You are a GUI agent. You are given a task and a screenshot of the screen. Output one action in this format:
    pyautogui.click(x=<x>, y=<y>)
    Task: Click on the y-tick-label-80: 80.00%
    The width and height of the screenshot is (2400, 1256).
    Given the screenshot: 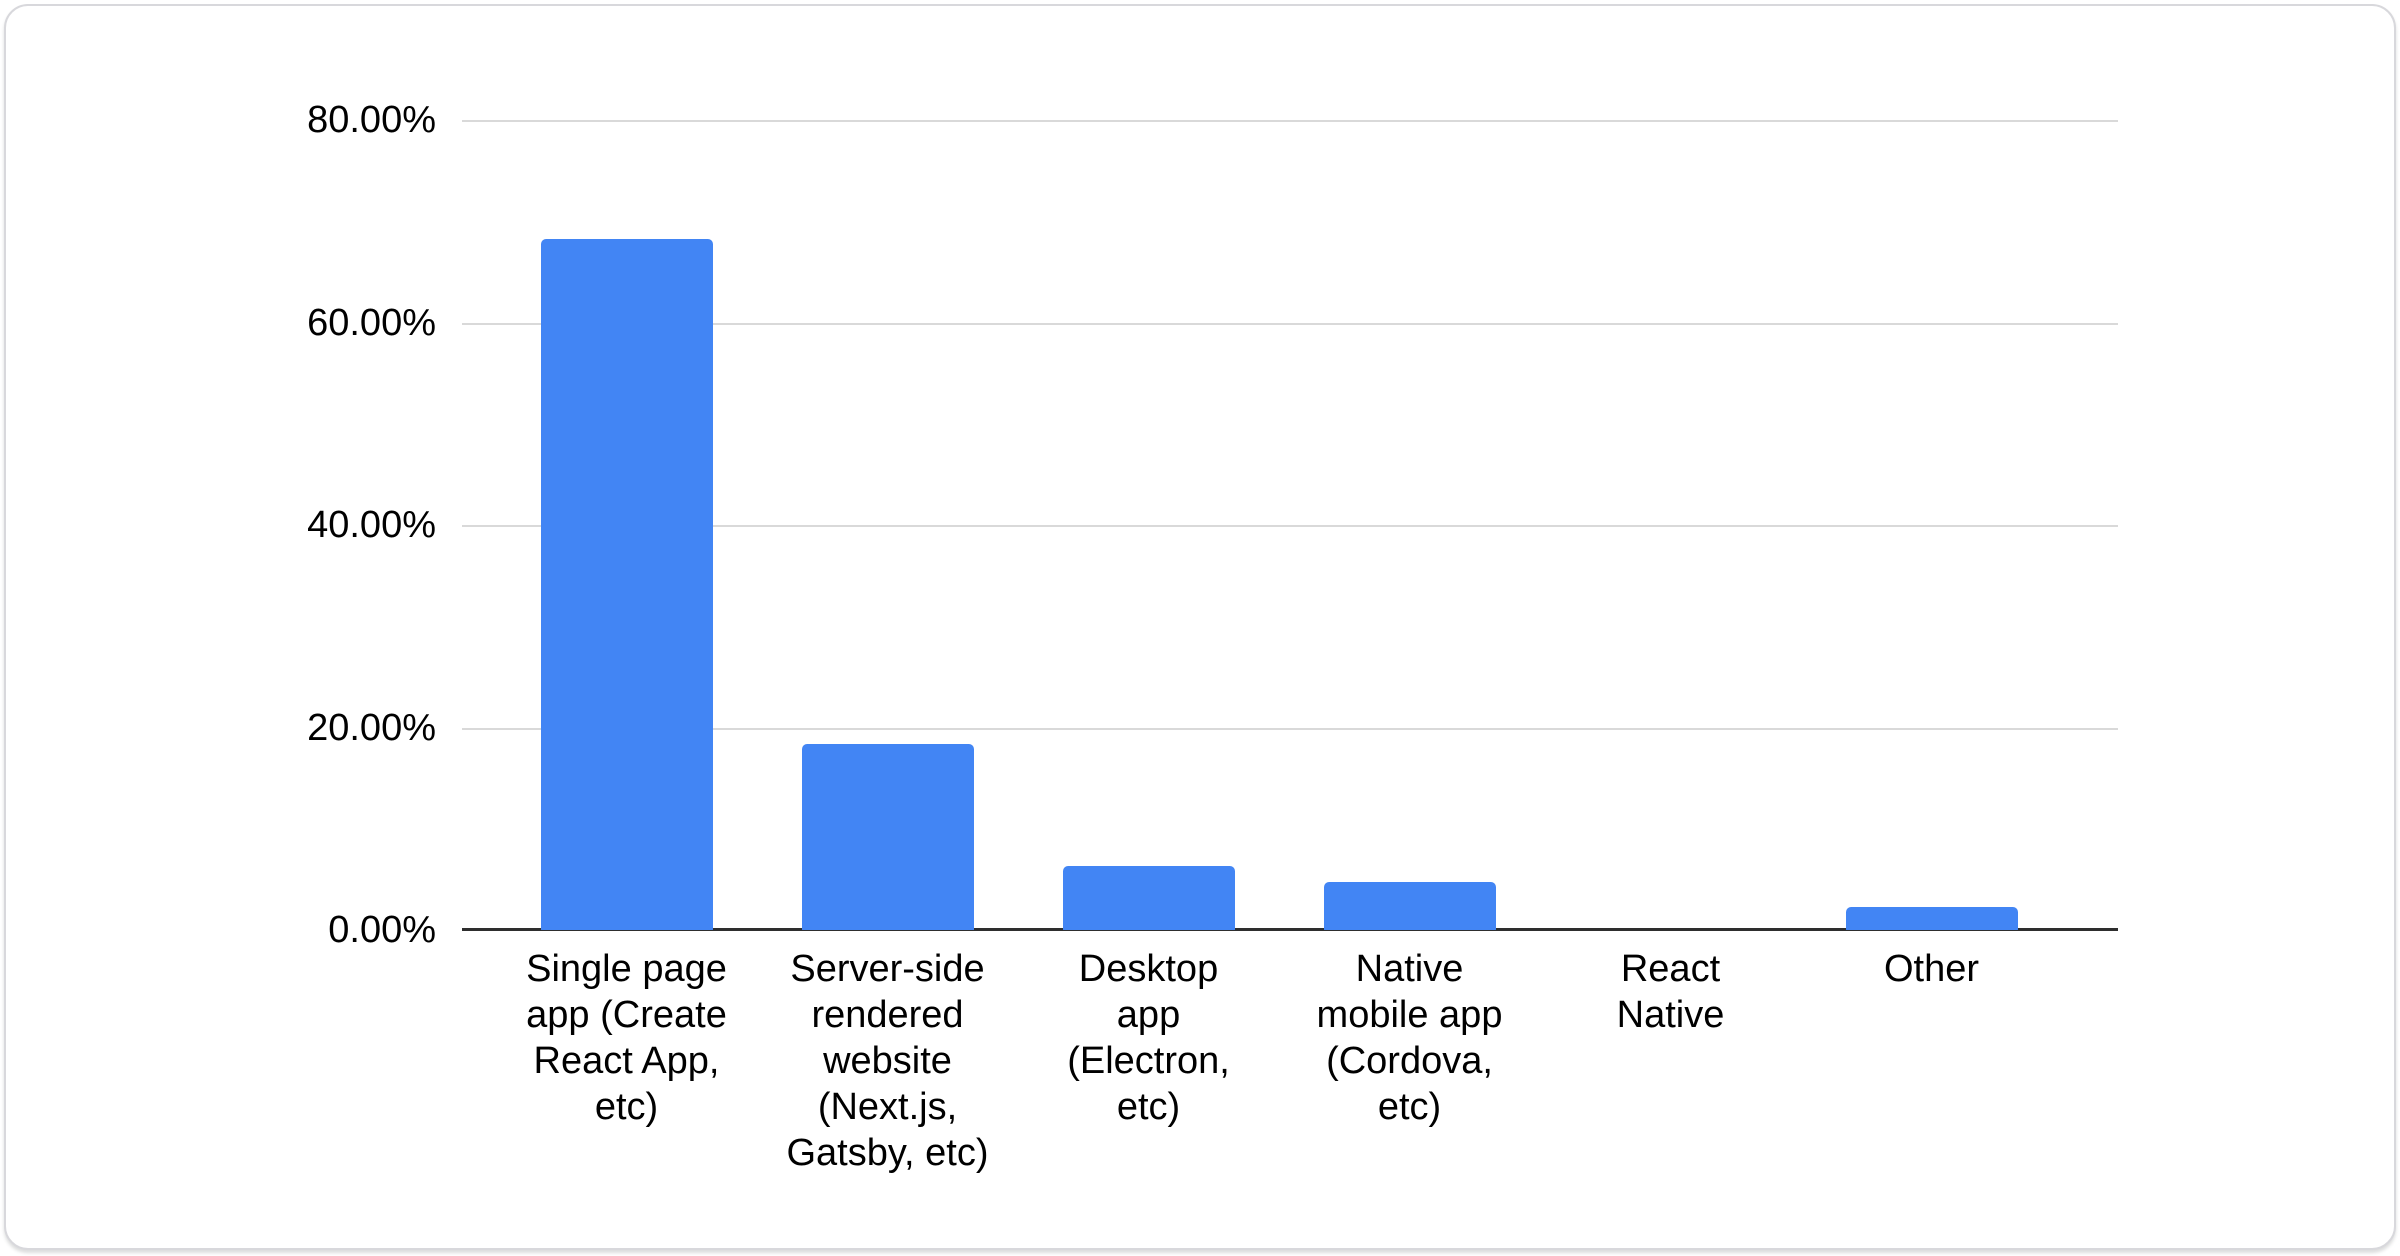 What is the action you would take?
    pyautogui.click(x=371, y=120)
    